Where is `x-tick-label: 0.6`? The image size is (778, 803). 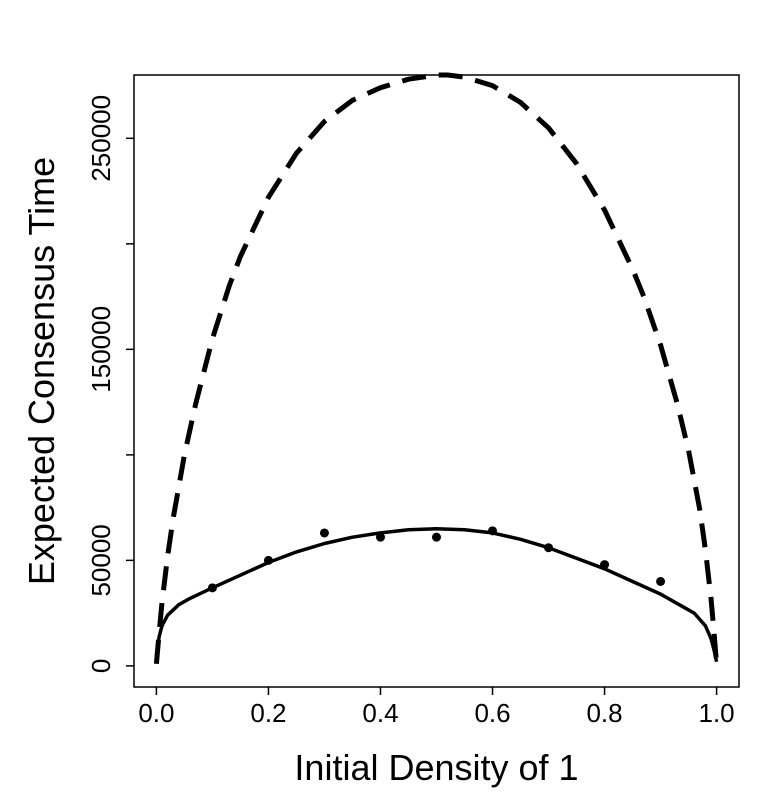
x-tick-label: 0.6 is located at coordinates (492, 713).